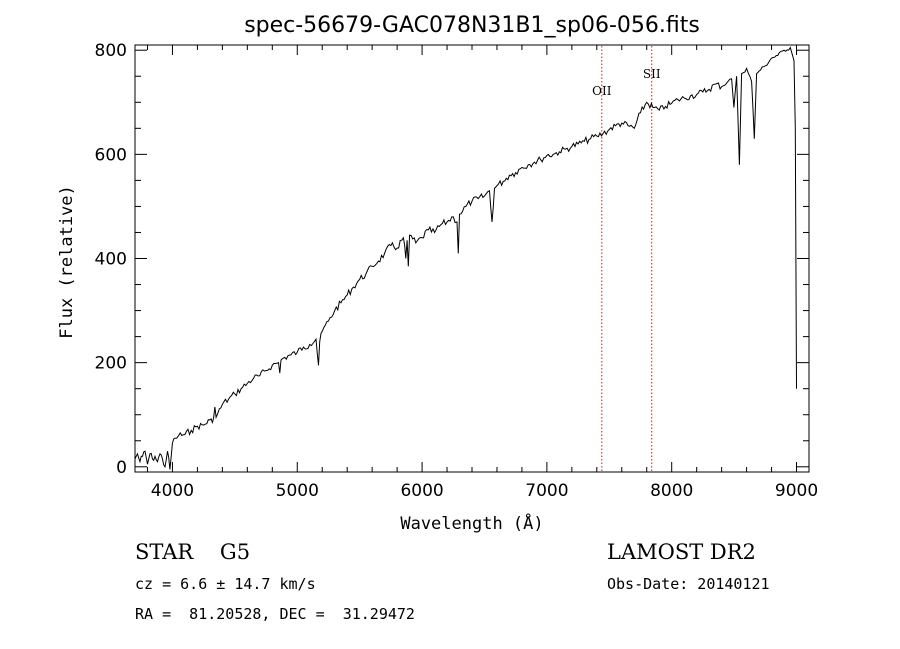 This screenshot has width=900, height=649. I want to click on y-tick-label: 800, so click(111, 51).